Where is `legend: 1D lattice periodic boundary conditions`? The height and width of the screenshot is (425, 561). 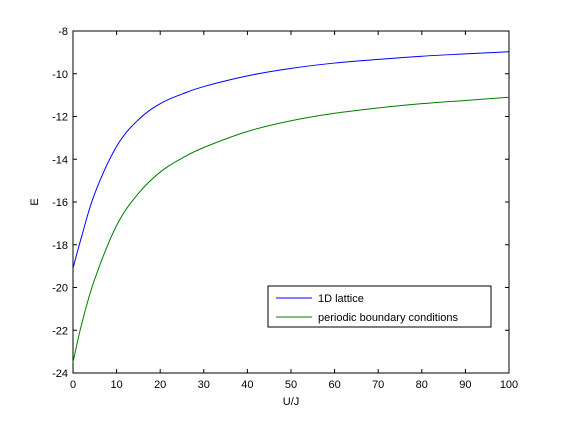 legend: 1D lattice periodic boundary conditions is located at coordinates (379, 306).